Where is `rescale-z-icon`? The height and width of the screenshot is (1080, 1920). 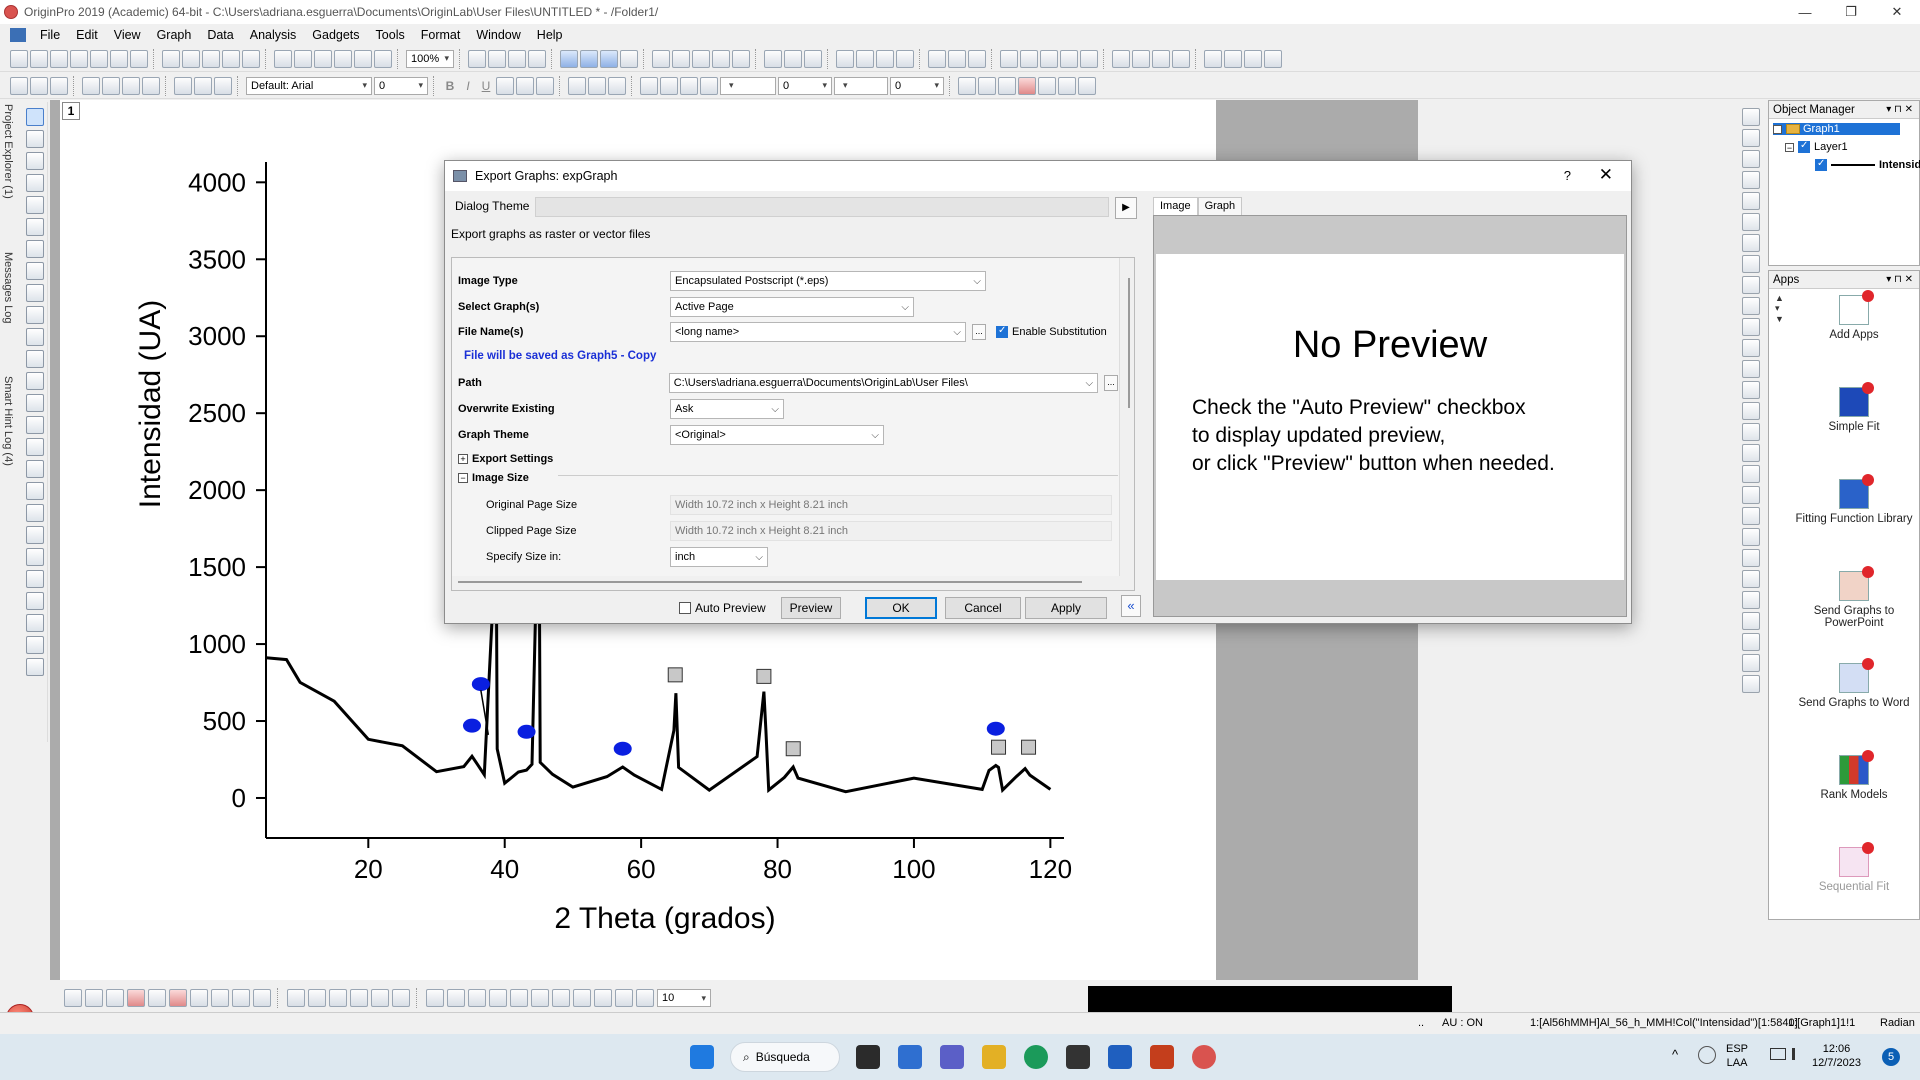 rescale-z-icon is located at coordinates (1751, 180).